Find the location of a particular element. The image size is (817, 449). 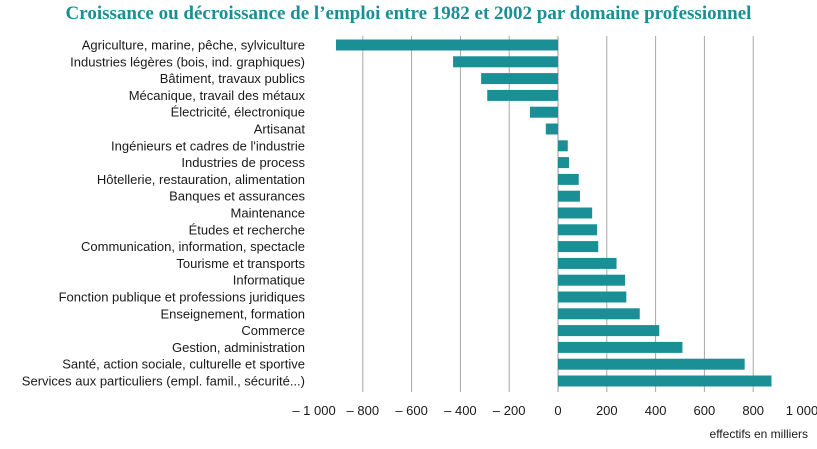

x-tick-label: 800 is located at coordinates (753, 410).